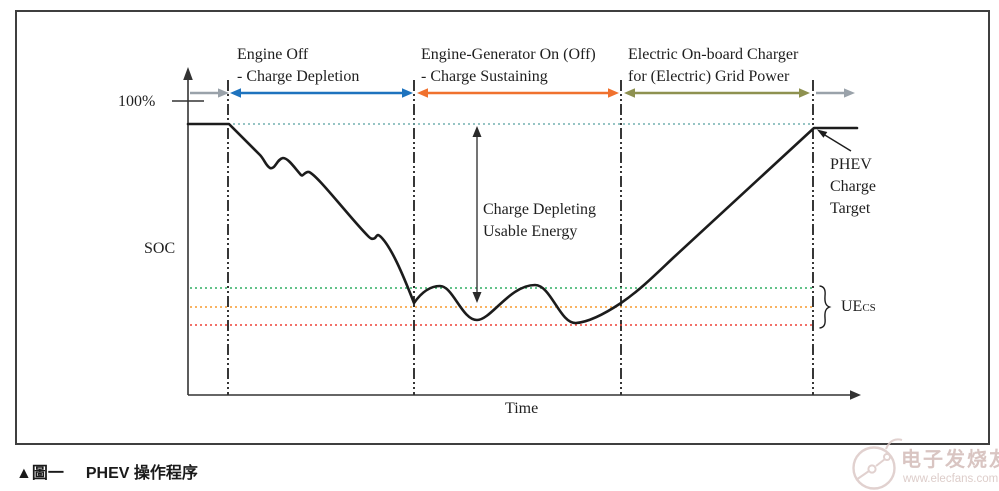  Describe the element at coordinates (855, 395) in the screenshot. I see `x-axis-arrowhead` at that location.